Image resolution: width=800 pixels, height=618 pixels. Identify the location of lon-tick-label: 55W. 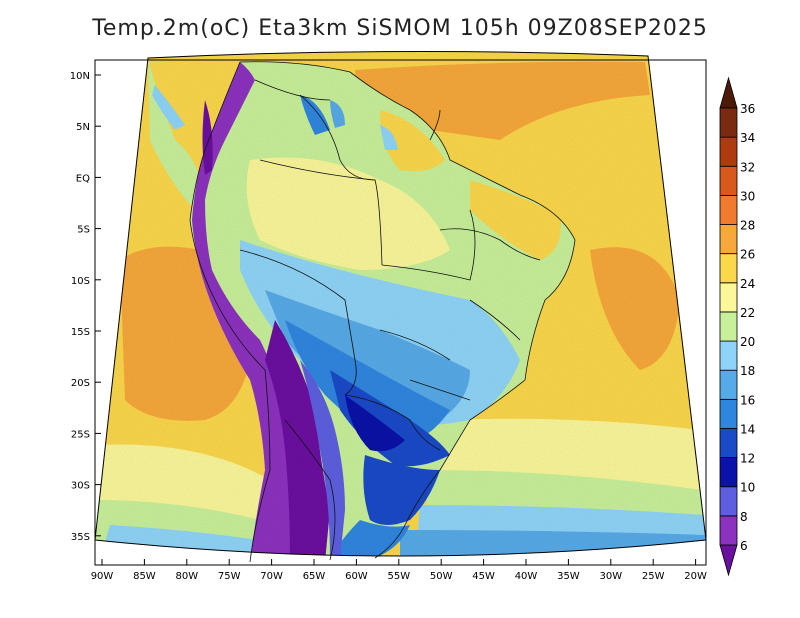
(398, 576).